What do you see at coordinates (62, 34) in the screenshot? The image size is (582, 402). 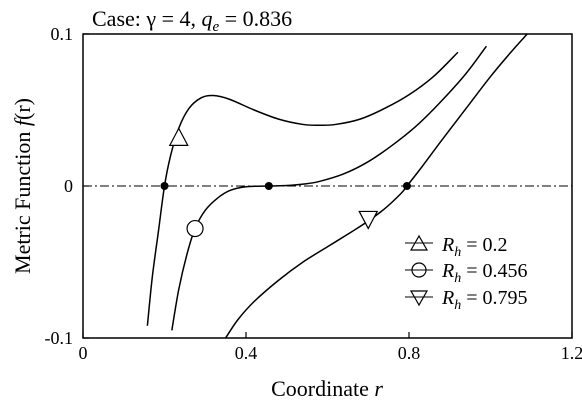 I see `y-tick-label: 0.1` at bounding box center [62, 34].